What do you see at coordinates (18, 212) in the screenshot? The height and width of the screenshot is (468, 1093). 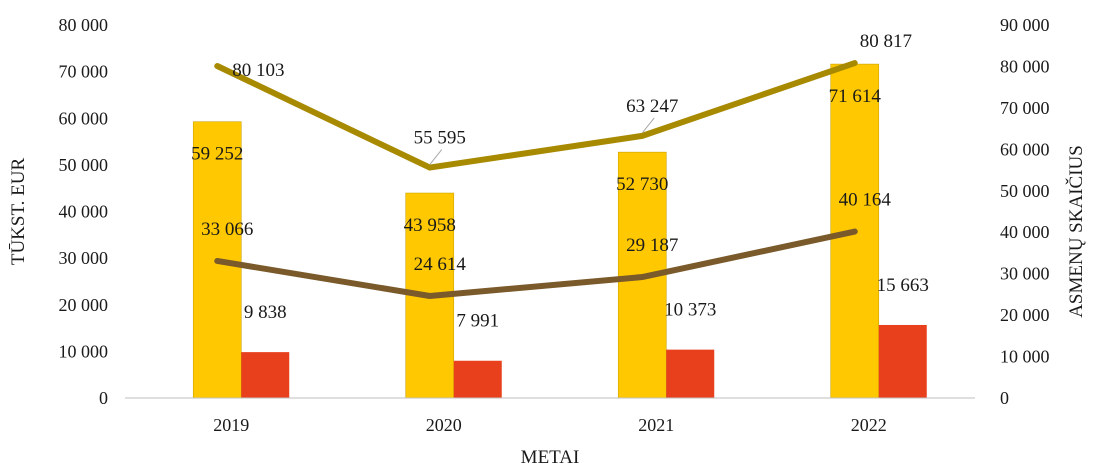 I see `y-axis-title: TŪKST. EUR` at bounding box center [18, 212].